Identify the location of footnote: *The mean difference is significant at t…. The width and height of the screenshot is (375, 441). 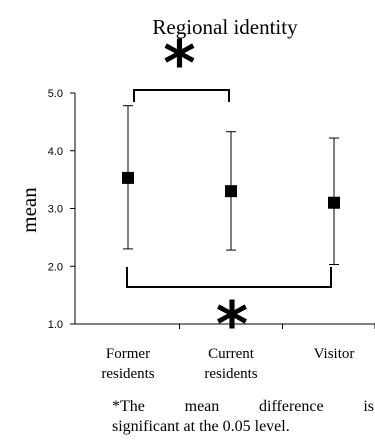
(243, 417).